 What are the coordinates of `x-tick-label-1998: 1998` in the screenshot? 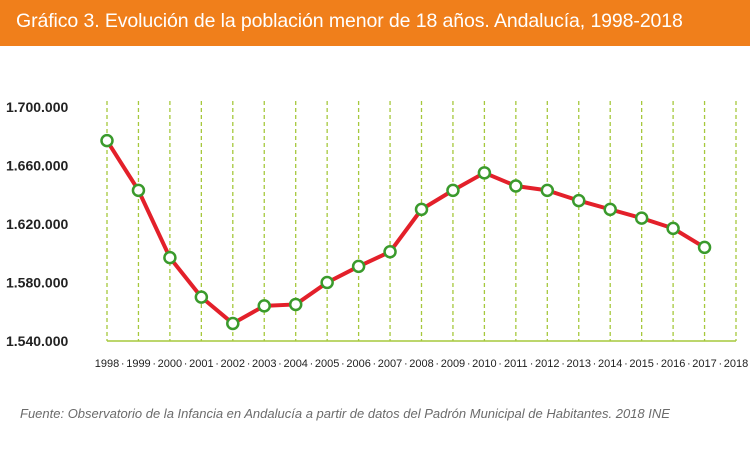 It's located at (107, 364).